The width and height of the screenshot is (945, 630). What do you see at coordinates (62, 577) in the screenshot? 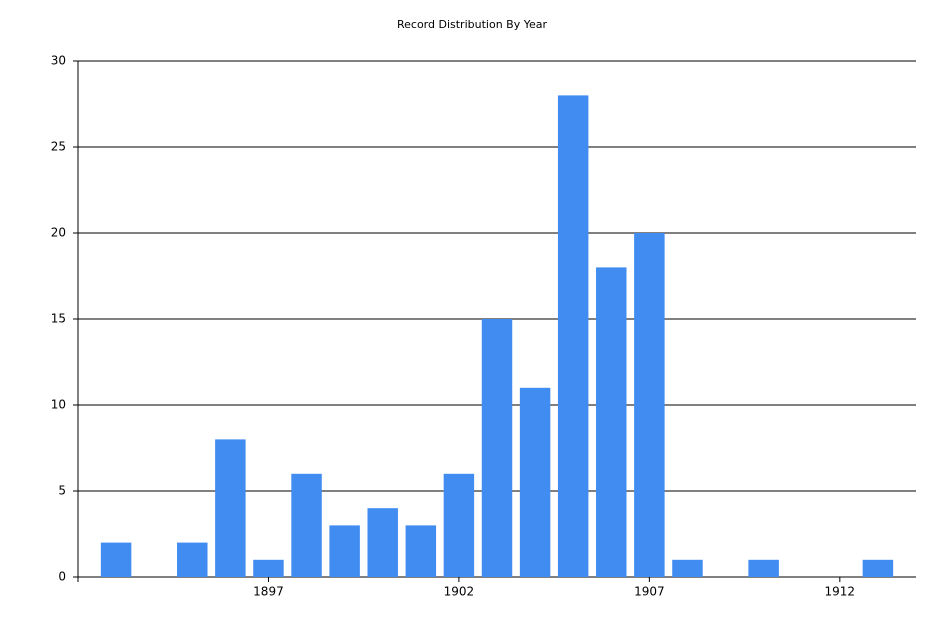
I see `y-tick-label: 0` at bounding box center [62, 577].